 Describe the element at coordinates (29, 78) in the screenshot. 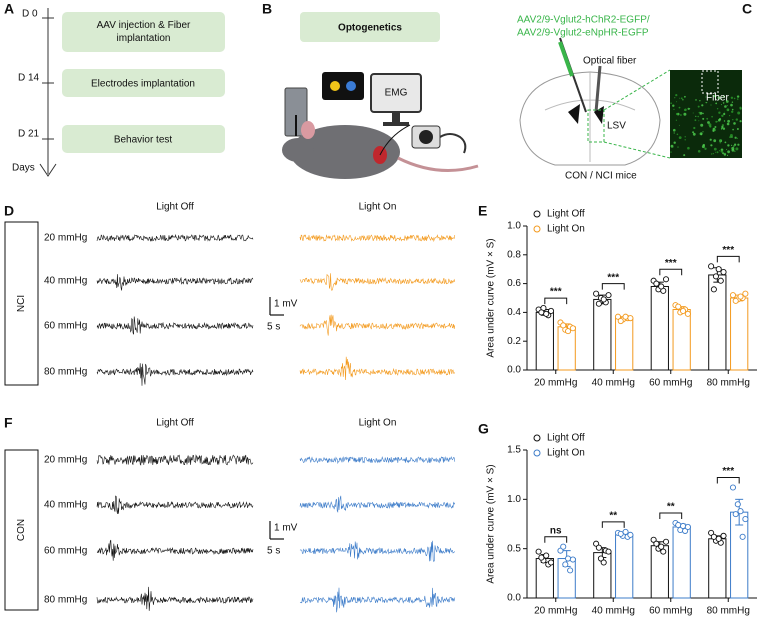

I see `day-label: D 14` at that location.